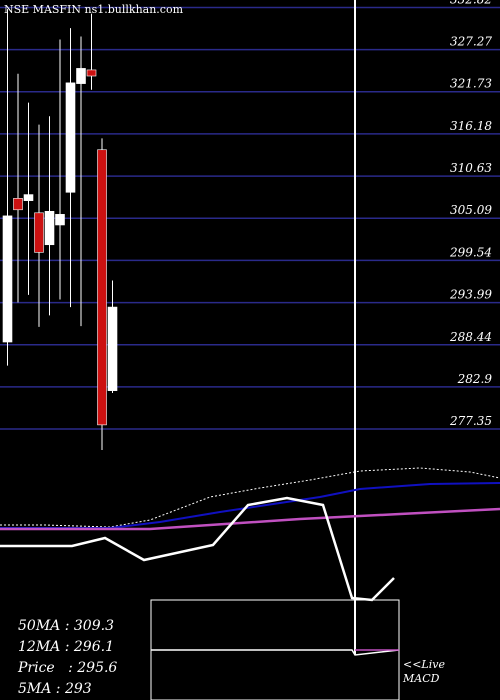  Describe the element at coordinates (68, 668) in the screenshot. I see `price-readout: Price : 295.6` at that location.